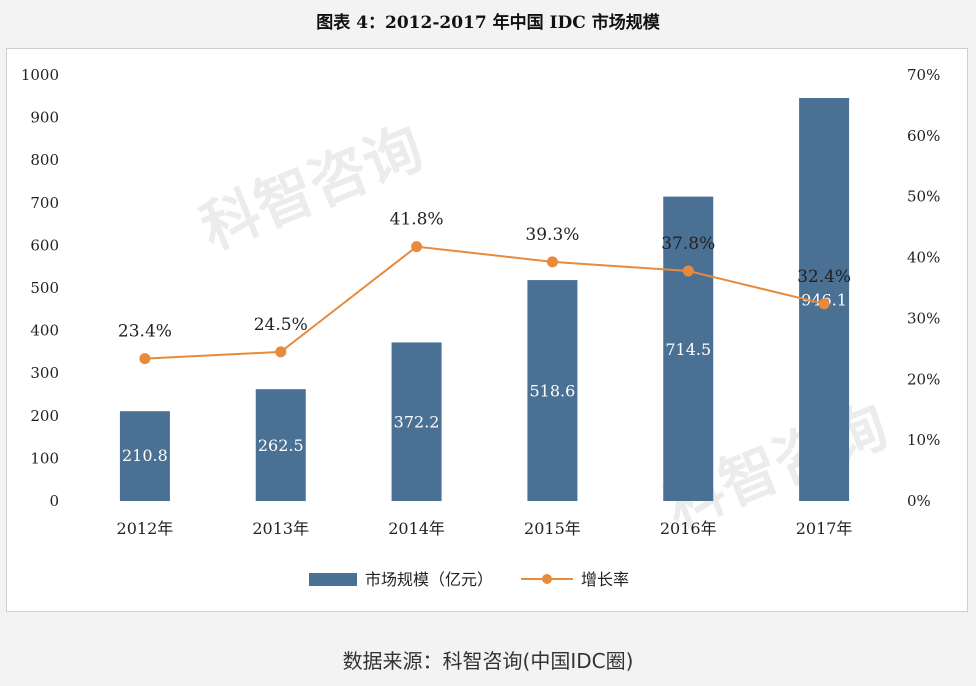 Image resolution: width=976 pixels, height=686 pixels. Describe the element at coordinates (280, 528) in the screenshot. I see `category-label: 2013年` at that location.